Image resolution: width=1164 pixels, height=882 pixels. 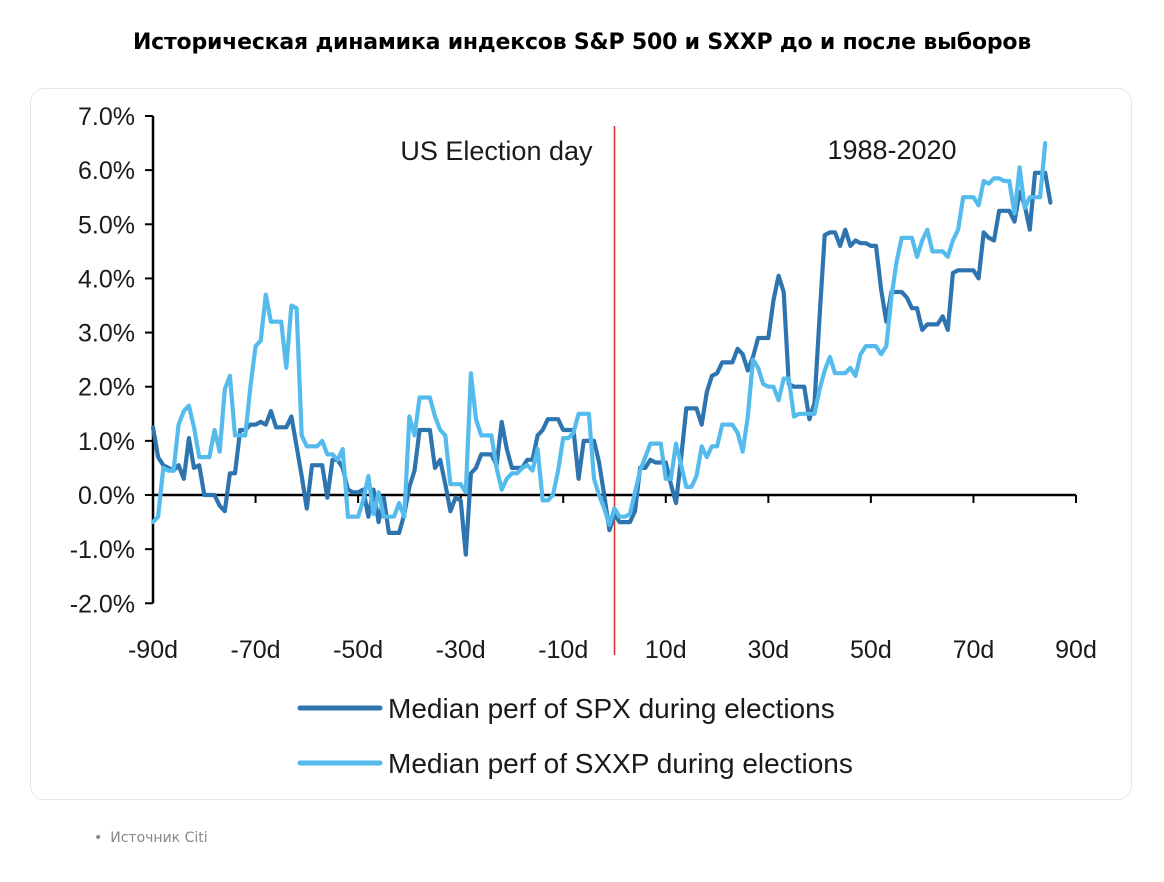 I want to click on source-note: • Источник Citi, so click(x=151, y=838).